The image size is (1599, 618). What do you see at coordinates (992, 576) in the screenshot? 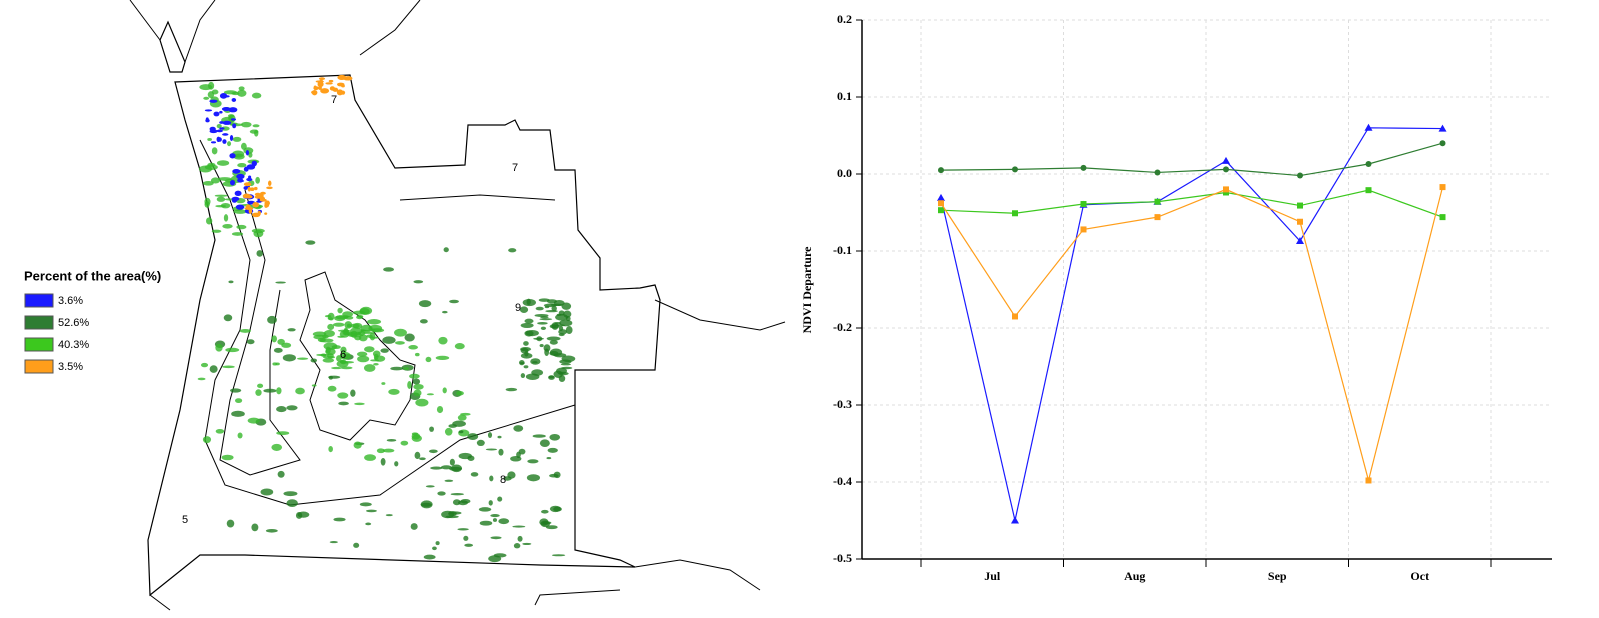
I see `x-tick-label: Jul` at bounding box center [992, 576].